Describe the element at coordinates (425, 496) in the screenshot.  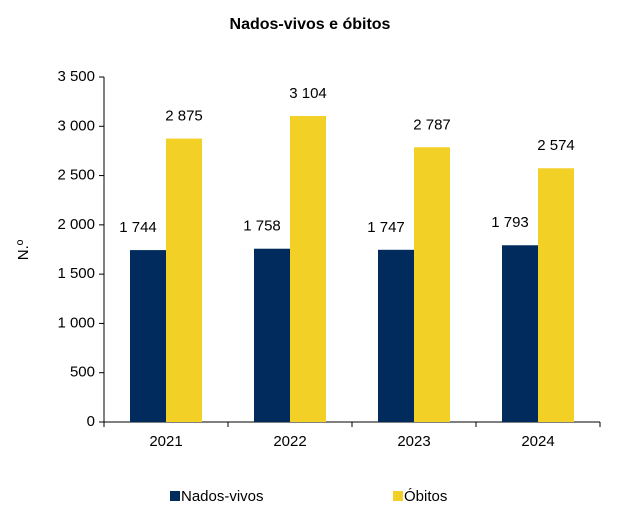
I see `legend-label: Óbitos` at that location.